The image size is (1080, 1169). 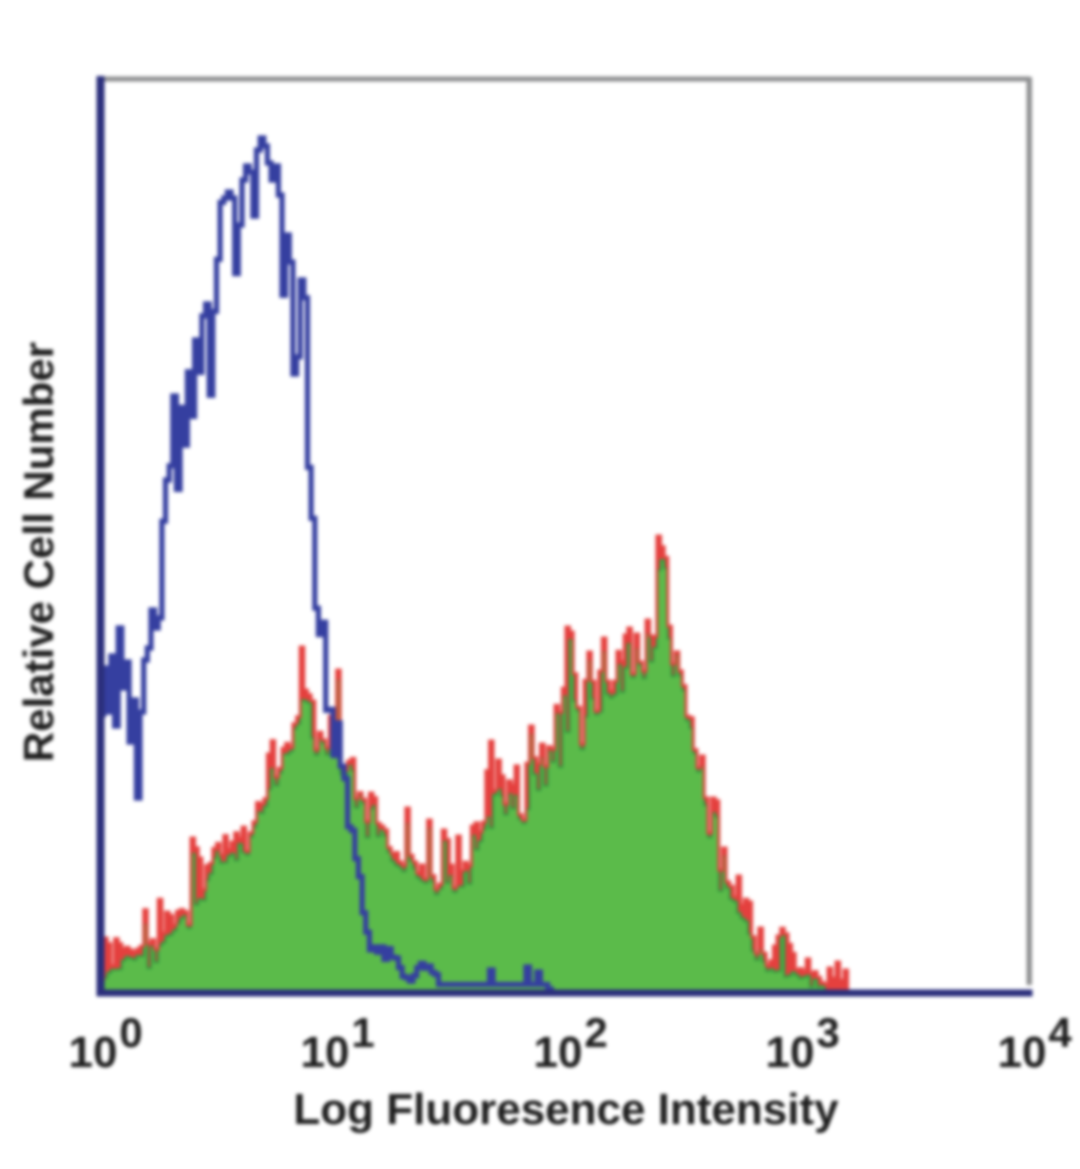 What do you see at coordinates (566, 1109) in the screenshot?
I see `svg-text: Log Fluoresence Intensity` at bounding box center [566, 1109].